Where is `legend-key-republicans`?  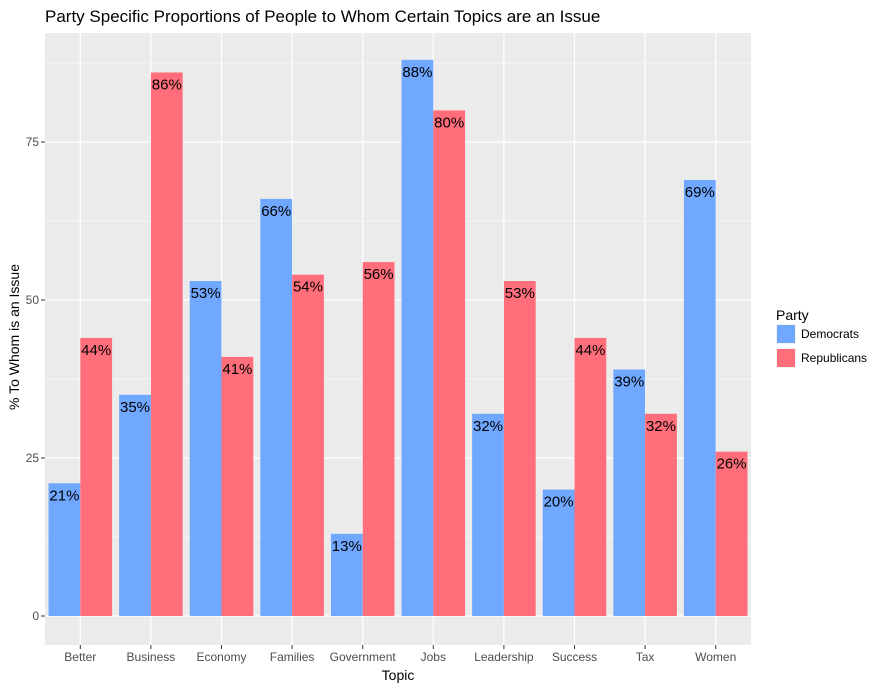
legend-key-republicans is located at coordinates (786, 358).